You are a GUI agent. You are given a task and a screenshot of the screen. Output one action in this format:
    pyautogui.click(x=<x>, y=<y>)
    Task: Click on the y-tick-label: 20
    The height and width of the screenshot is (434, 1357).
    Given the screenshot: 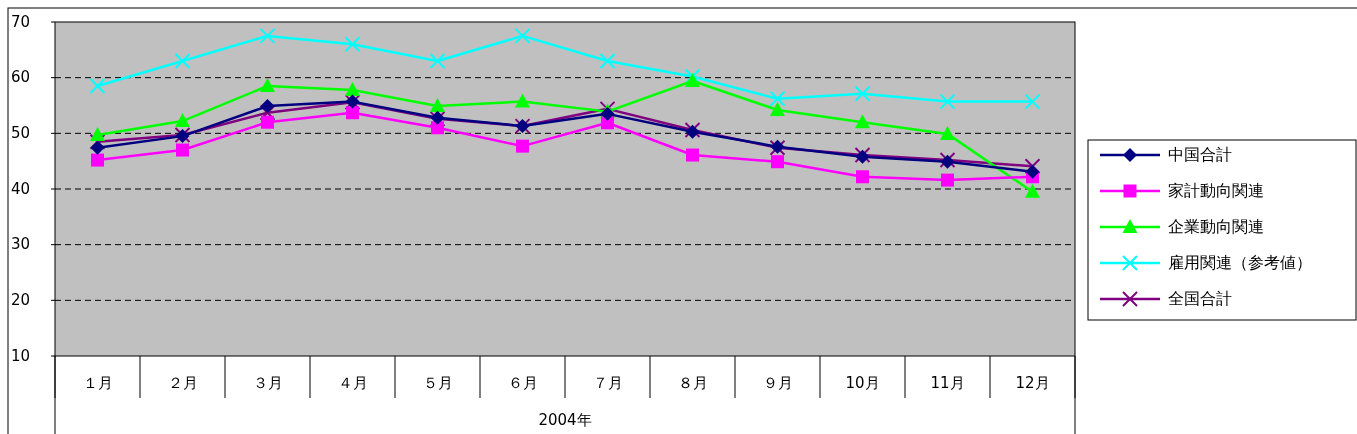 What is the action you would take?
    pyautogui.click(x=21, y=299)
    